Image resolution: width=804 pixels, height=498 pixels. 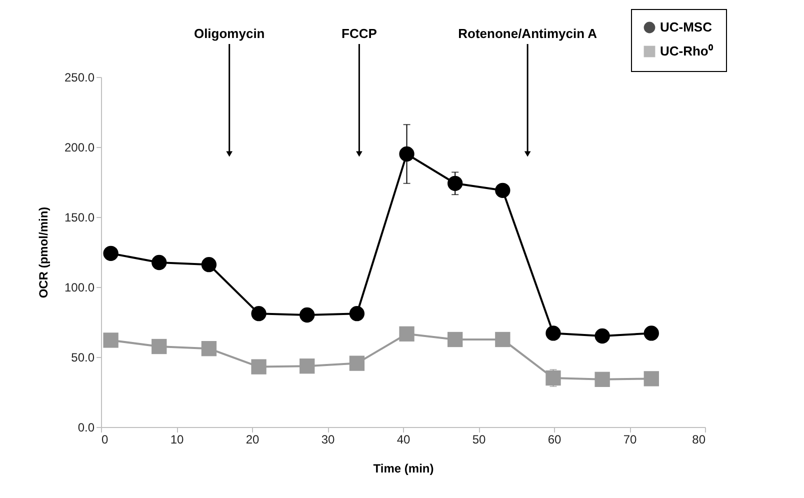 What do you see at coordinates (253, 439) in the screenshot?
I see `x-tick-label: 20` at bounding box center [253, 439].